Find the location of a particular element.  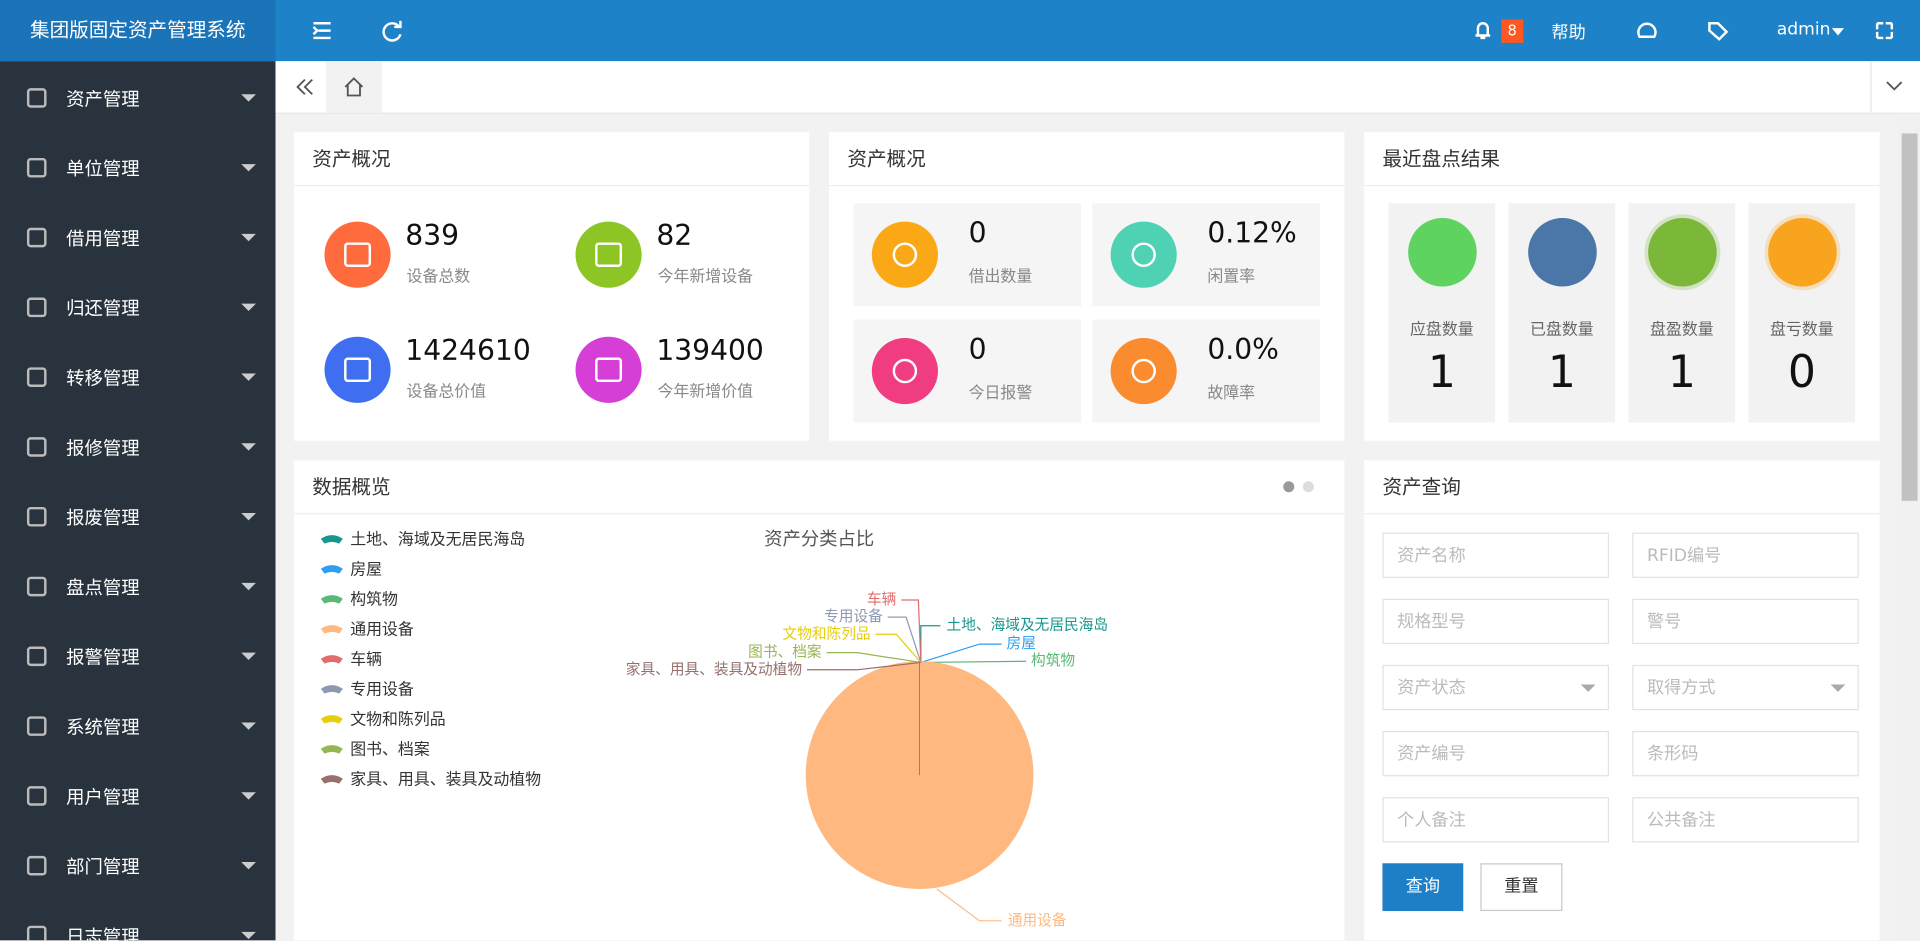

input-field: 警号 is located at coordinates (1745, 621).